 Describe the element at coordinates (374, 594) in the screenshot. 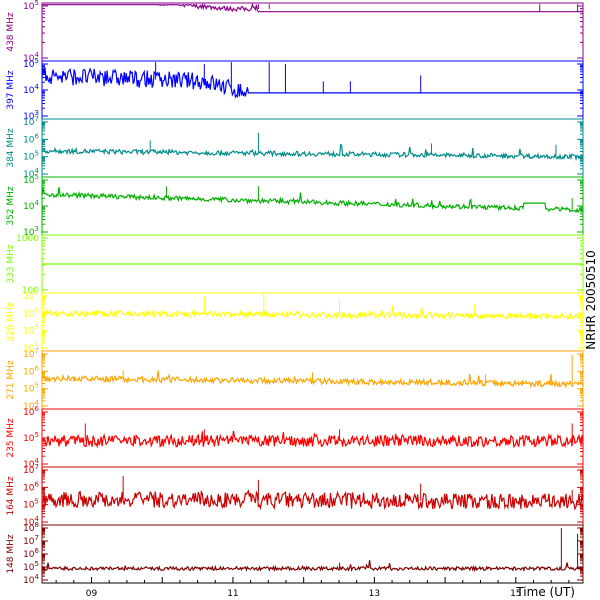

I see `x-tick-label: 13` at that location.